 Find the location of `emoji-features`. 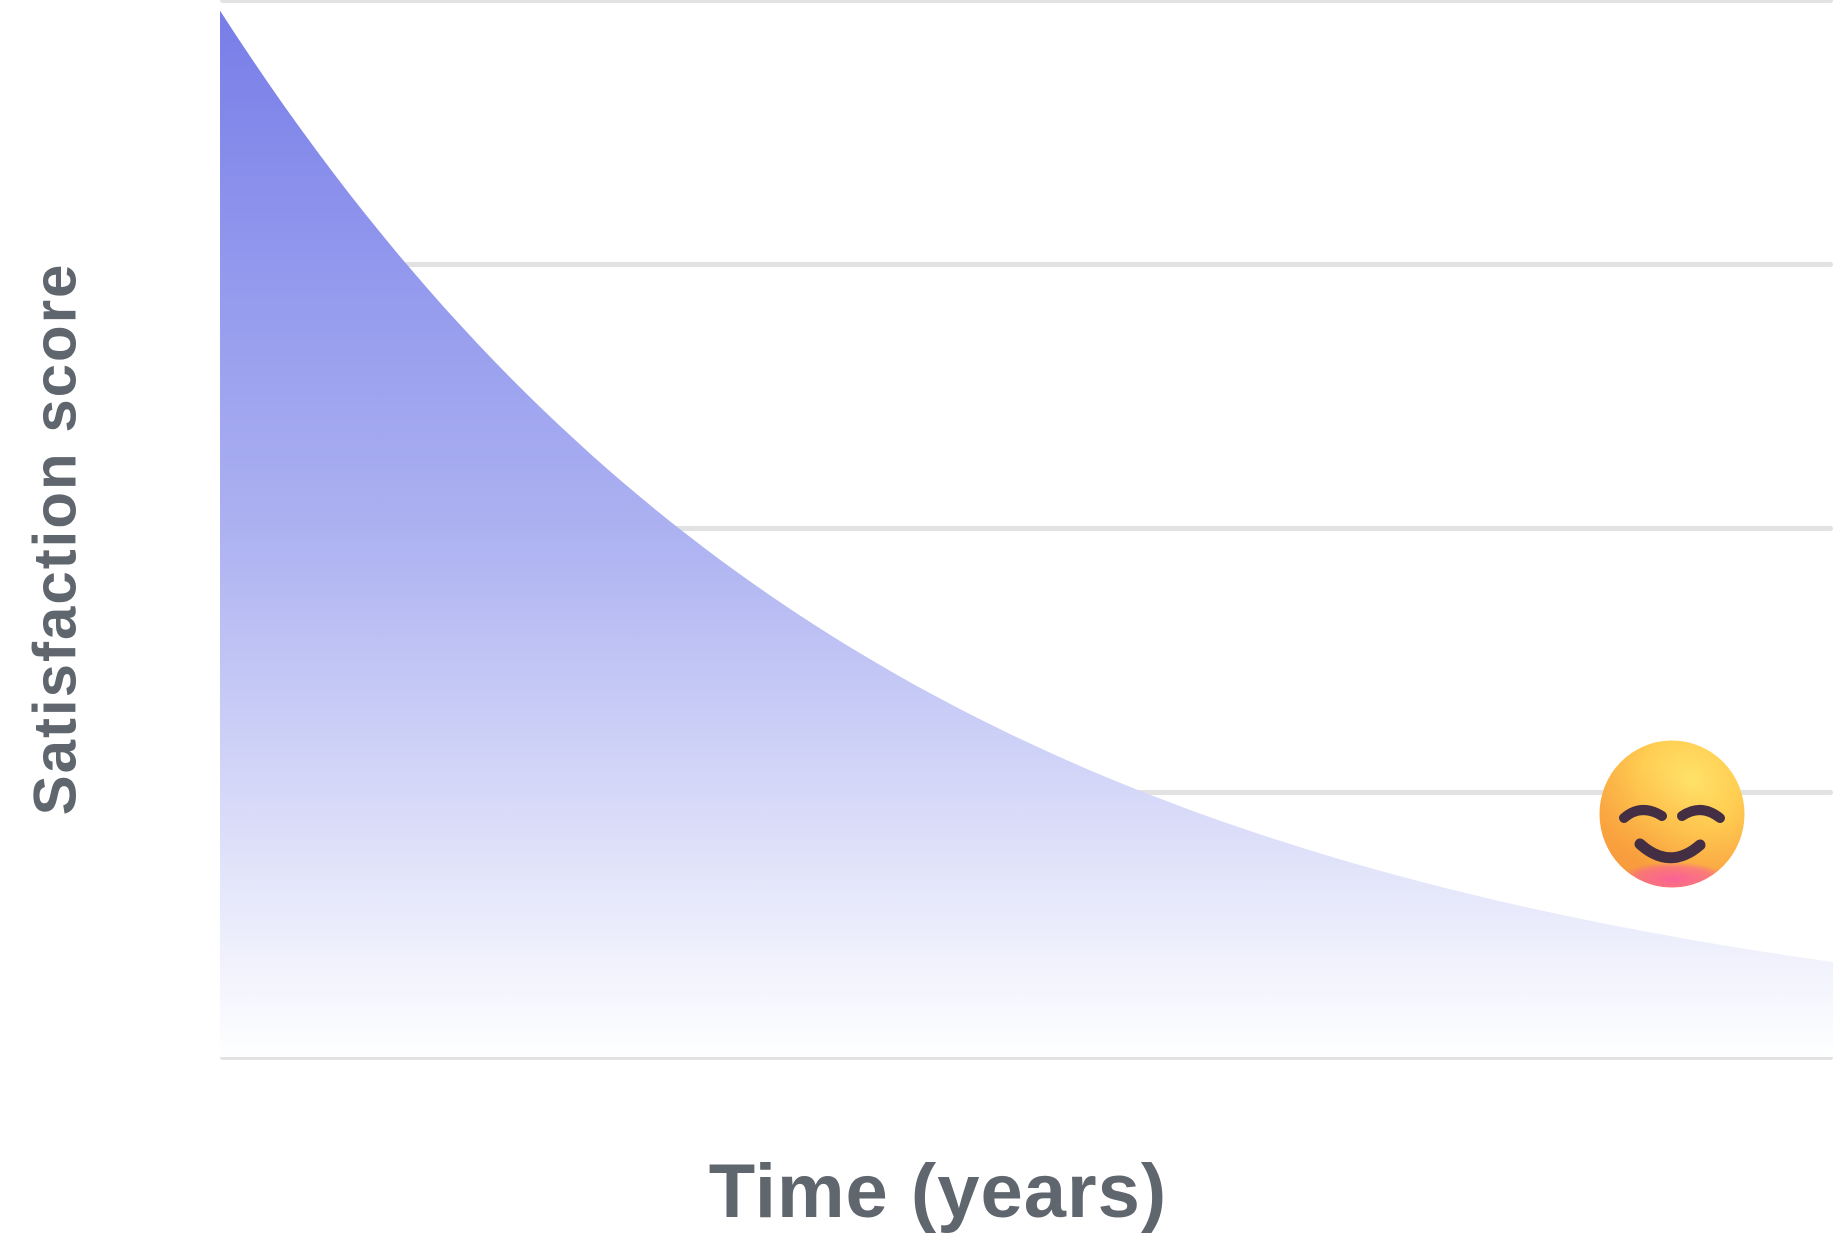

emoji-features is located at coordinates (1671, 834).